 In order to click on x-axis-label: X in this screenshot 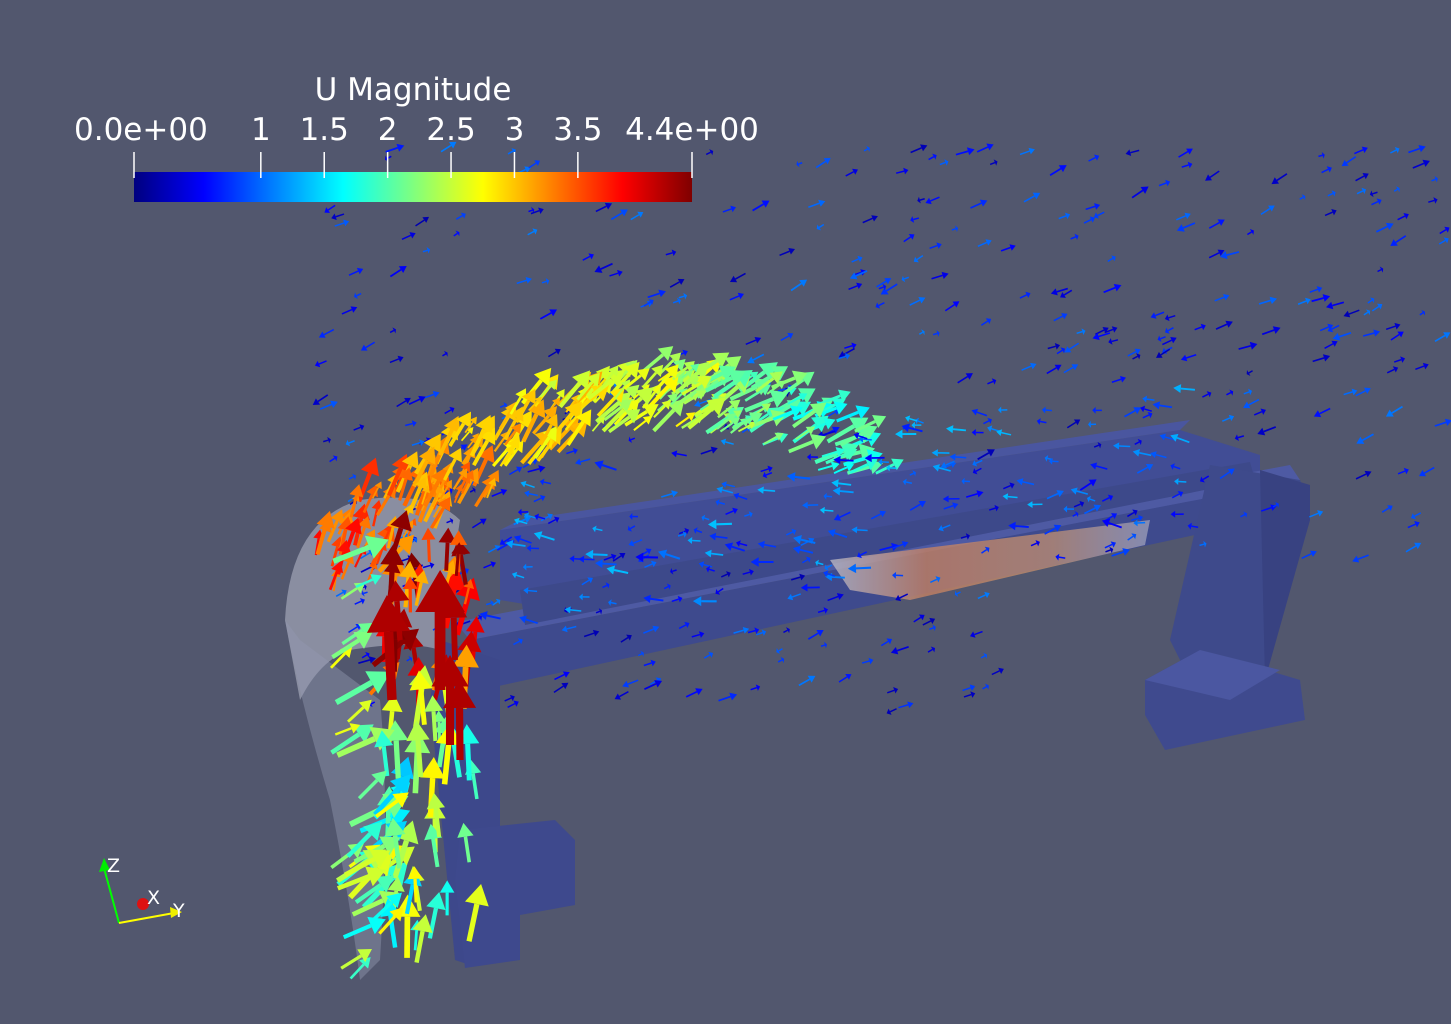, I will do `click(153, 898)`.